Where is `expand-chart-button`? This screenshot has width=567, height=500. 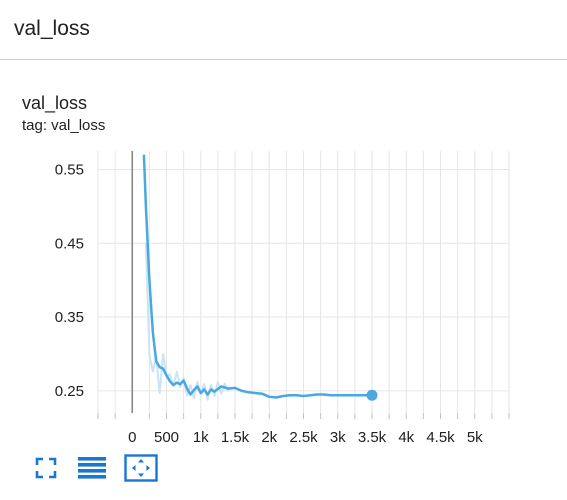 expand-chart-button is located at coordinates (46, 468).